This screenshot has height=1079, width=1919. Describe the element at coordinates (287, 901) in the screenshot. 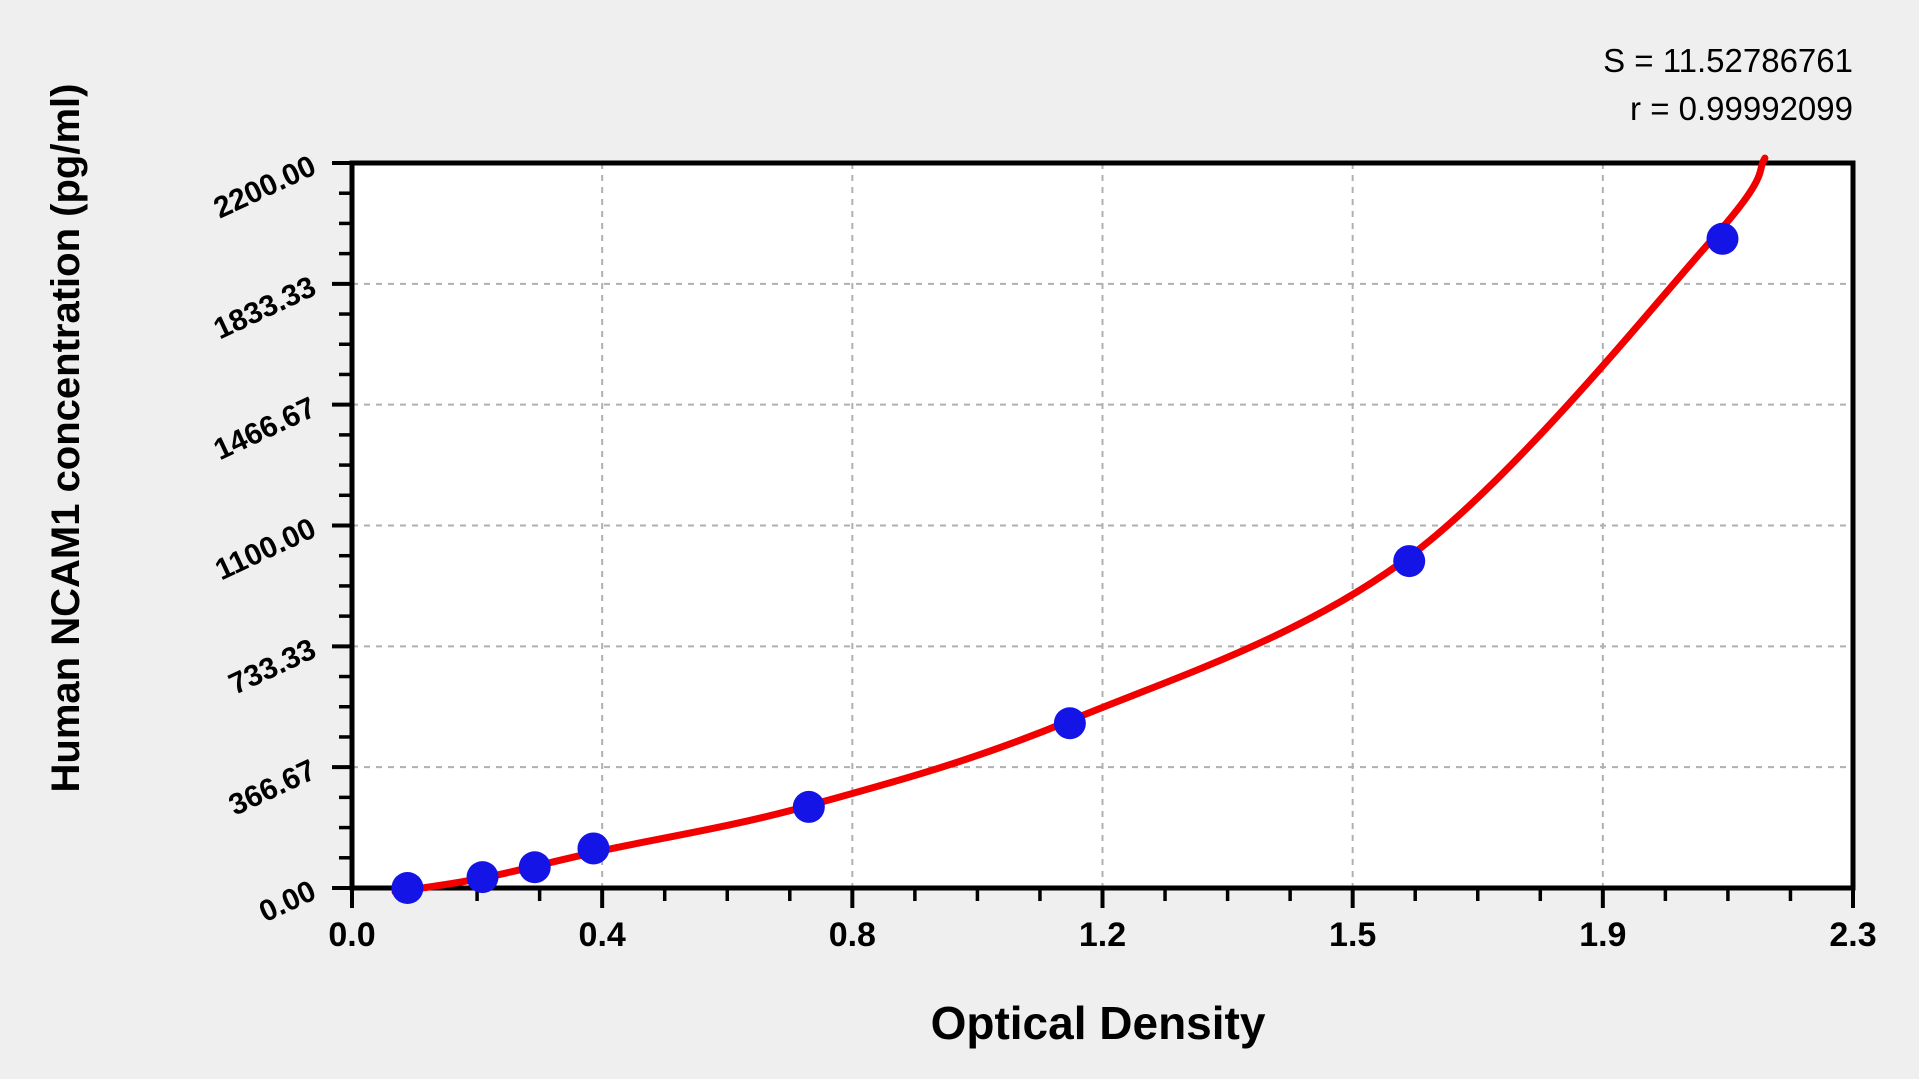

I see `y-tick-label: 0.00` at that location.